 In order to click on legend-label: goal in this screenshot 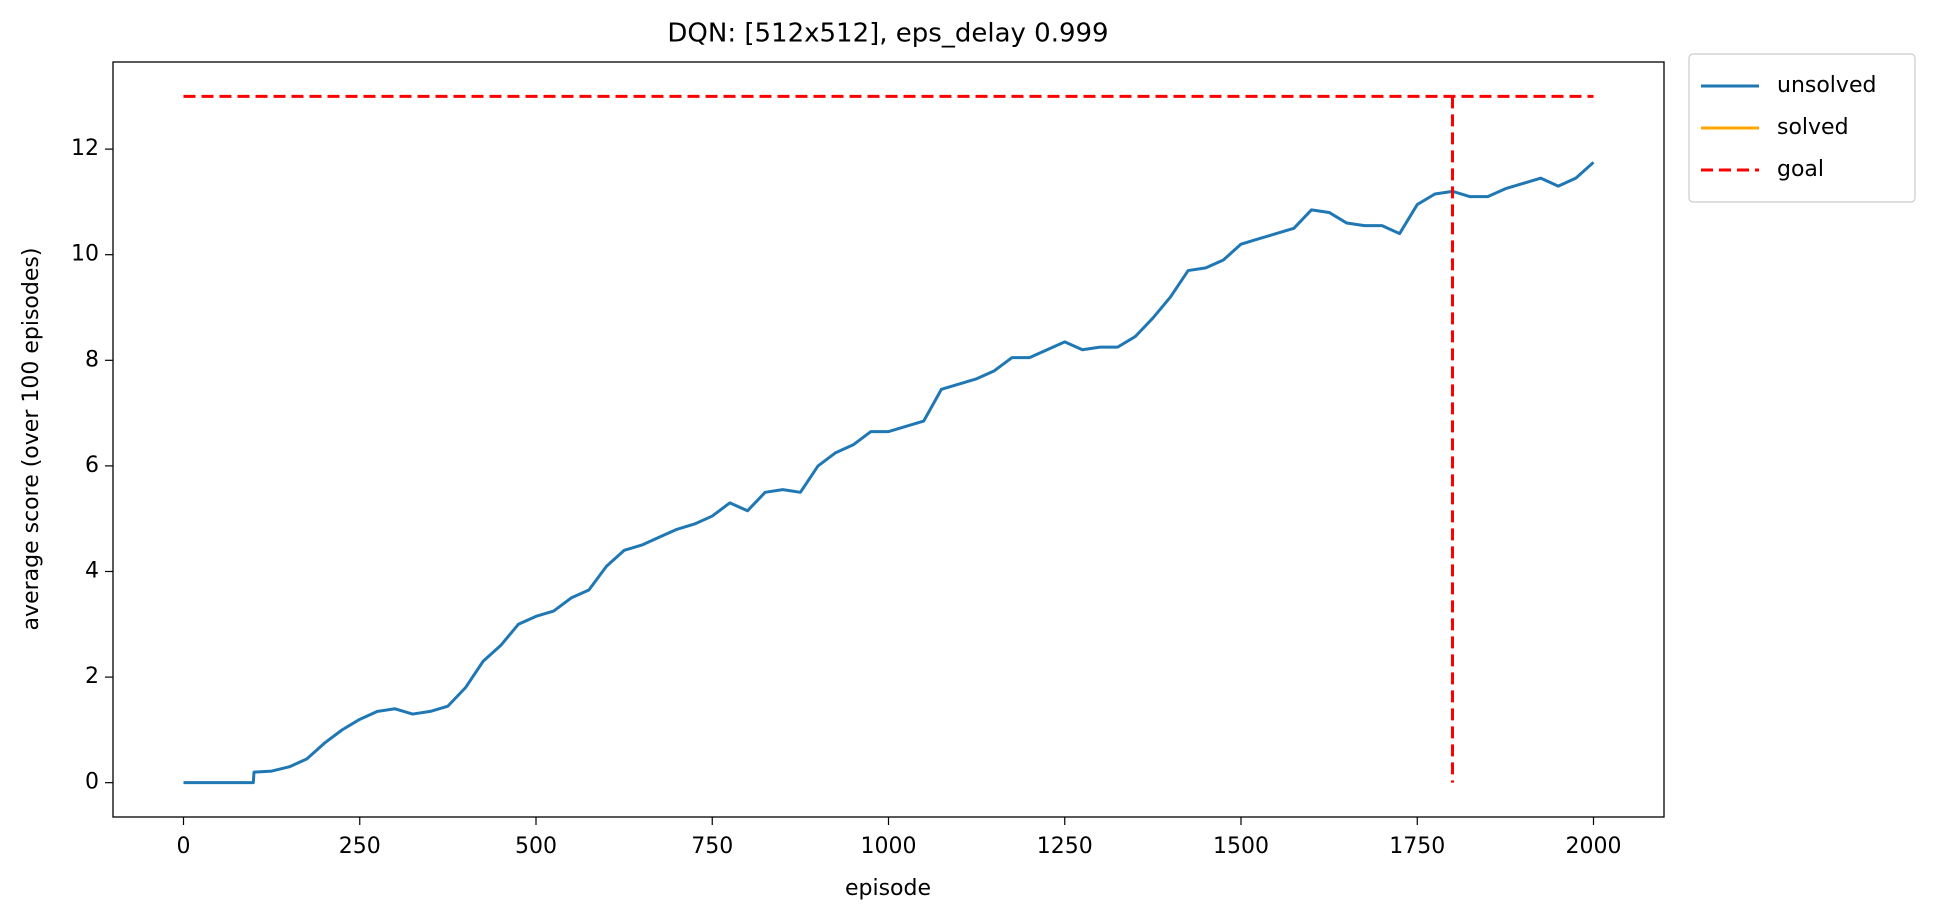, I will do `click(1800, 169)`.